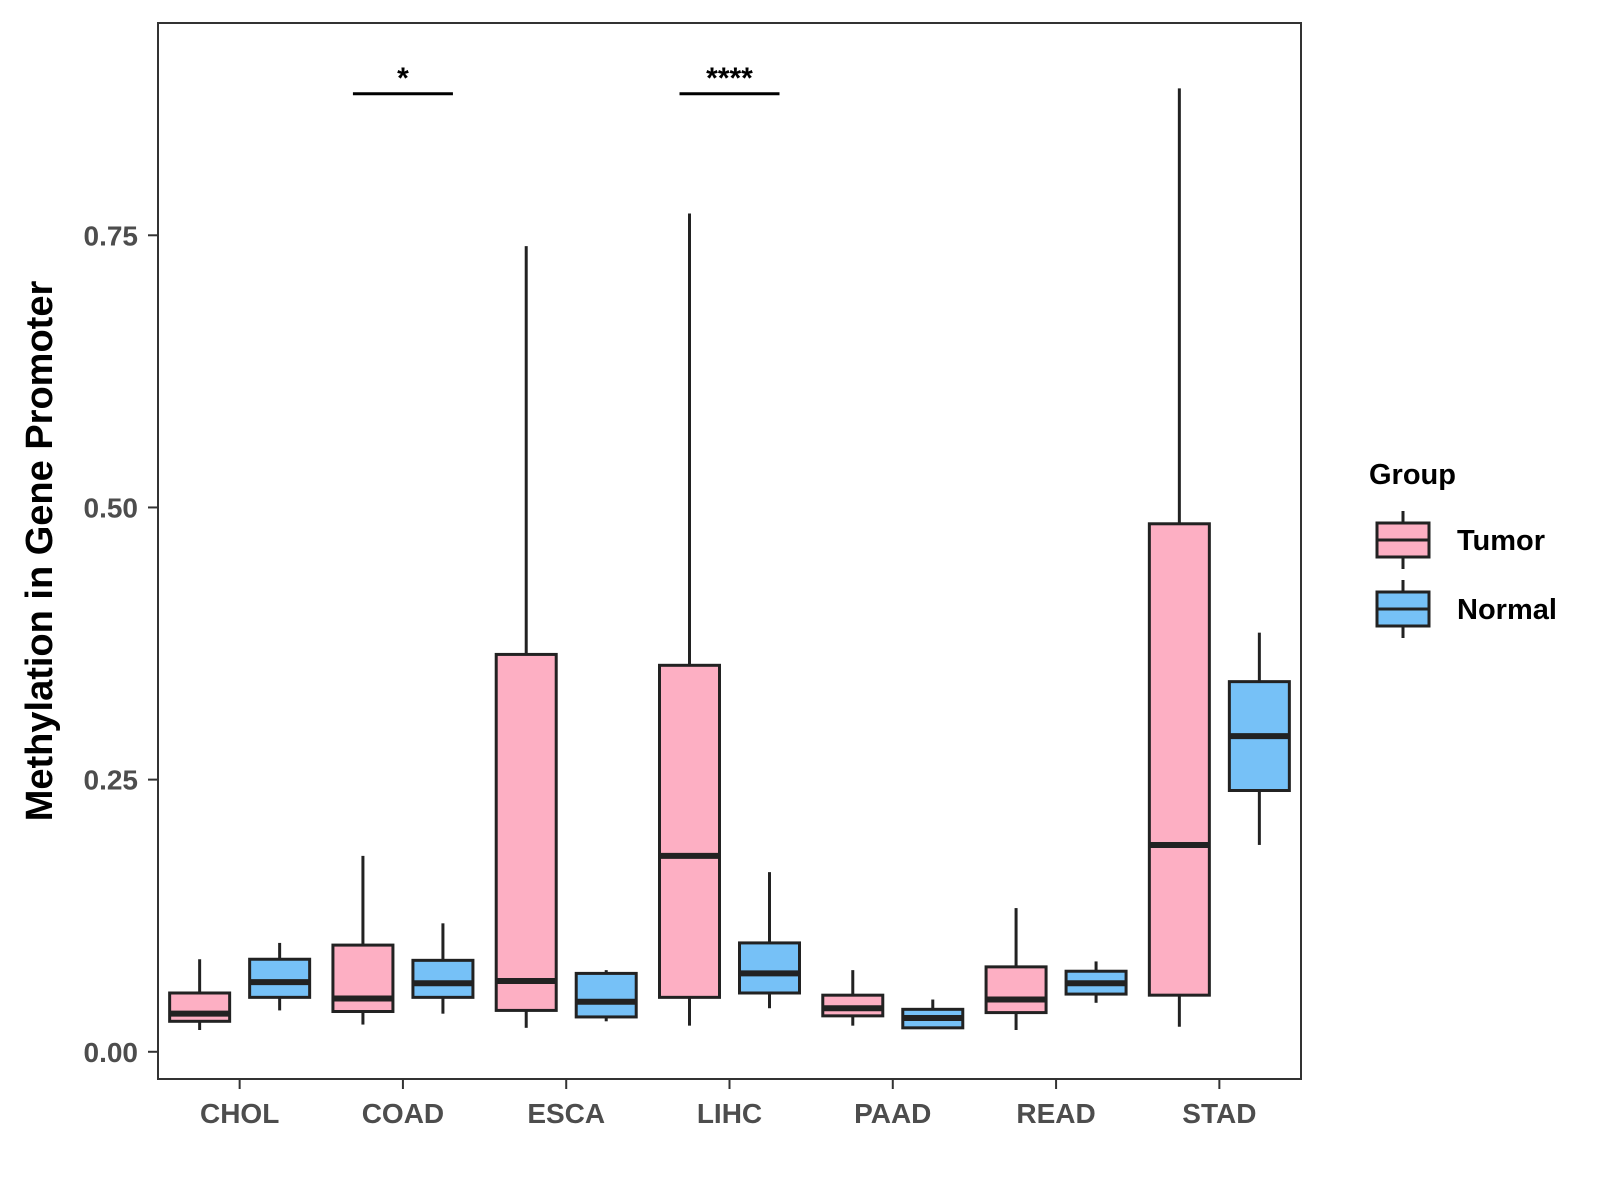 The height and width of the screenshot is (1200, 1600). What do you see at coordinates (566, 79) in the screenshot?
I see `significance-annotations: * ****` at bounding box center [566, 79].